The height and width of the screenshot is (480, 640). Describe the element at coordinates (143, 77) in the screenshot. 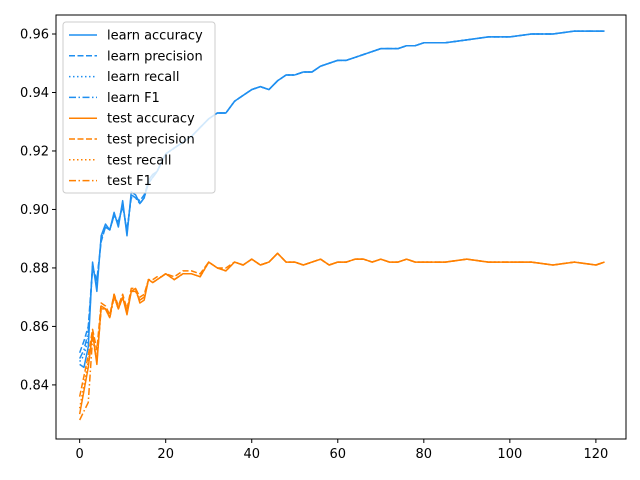

I see `legend-label: learn recall` at that location.